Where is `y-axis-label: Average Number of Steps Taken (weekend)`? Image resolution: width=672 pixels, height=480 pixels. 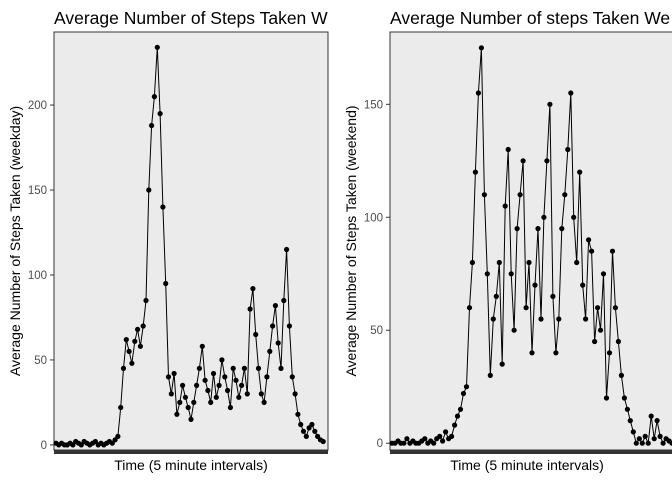 y-axis-label: Average Number of Steps Taken (weekend) is located at coordinates (351, 240).